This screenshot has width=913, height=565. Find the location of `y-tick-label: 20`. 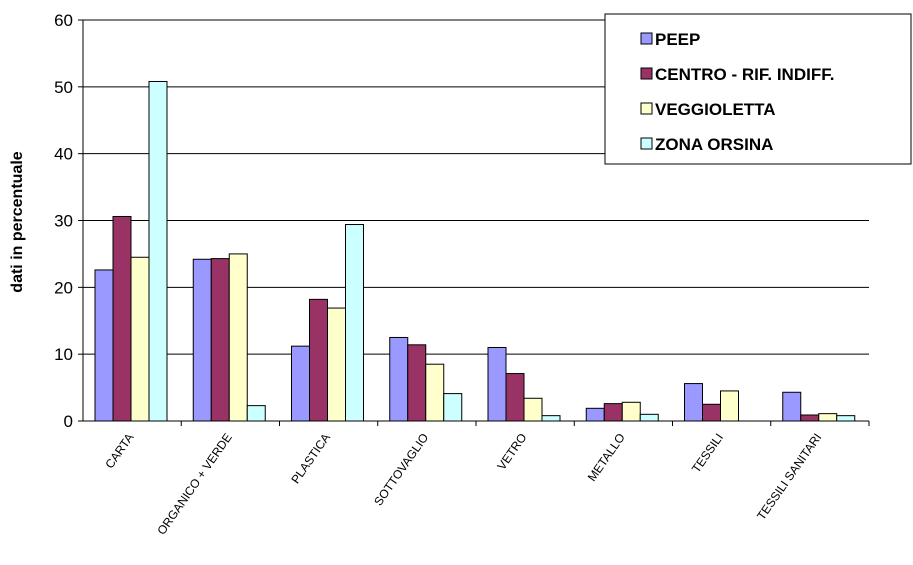

y-tick-label: 20 is located at coordinates (63, 287).